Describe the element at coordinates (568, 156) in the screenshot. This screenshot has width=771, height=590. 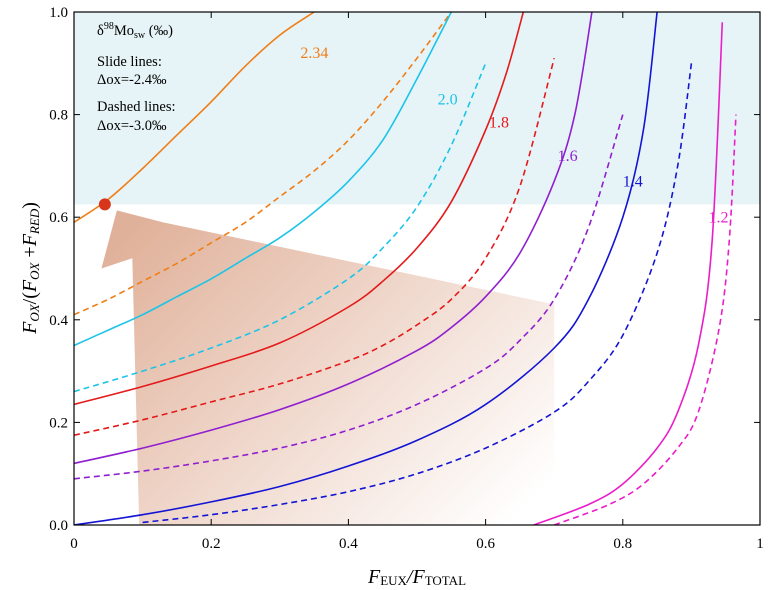
I see `curve-label-1.6: 1.6` at that location.